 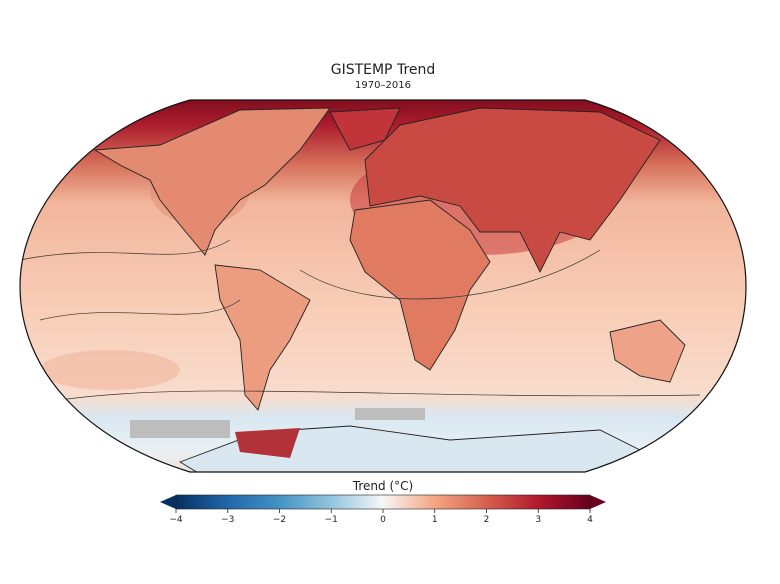 What do you see at coordinates (383, 70) in the screenshot?
I see `title: GISTEMP Trend` at bounding box center [383, 70].